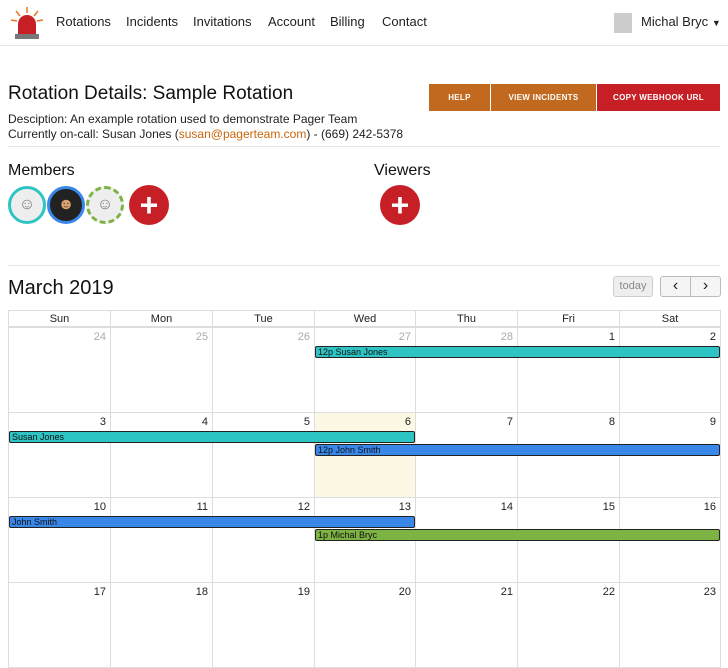  What do you see at coordinates (161, 625) in the screenshot?
I see `day-cell: 18` at bounding box center [161, 625].